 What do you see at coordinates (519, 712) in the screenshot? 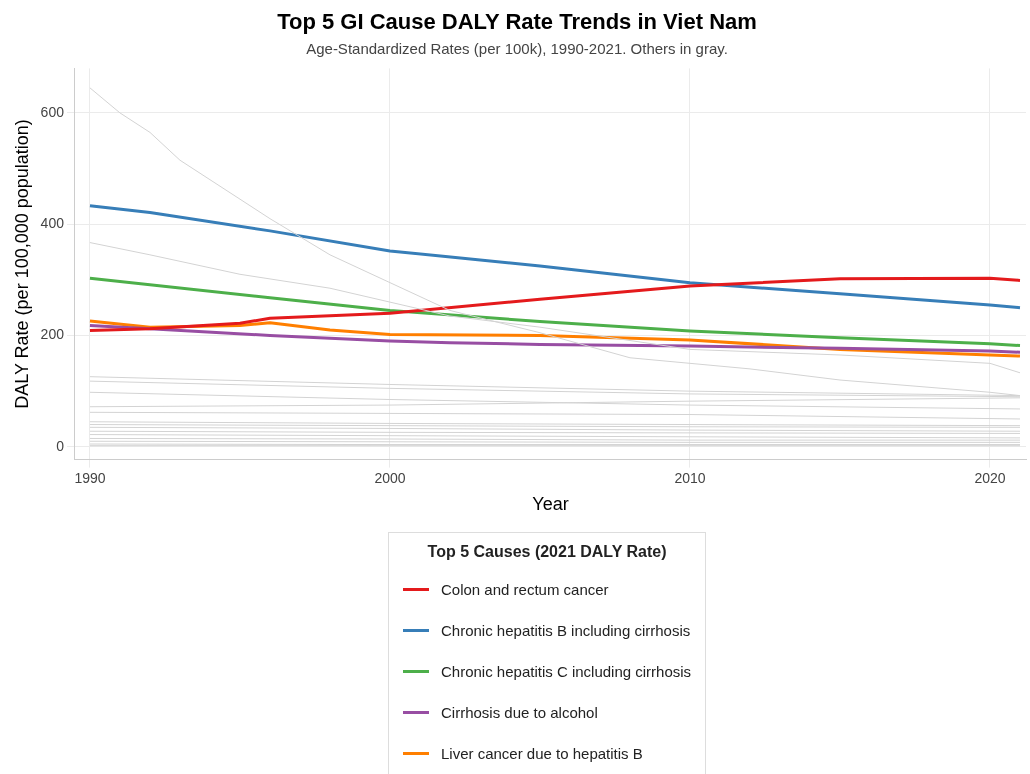
I see `legend-label: Cirrhosis due to alcohol` at bounding box center [519, 712].